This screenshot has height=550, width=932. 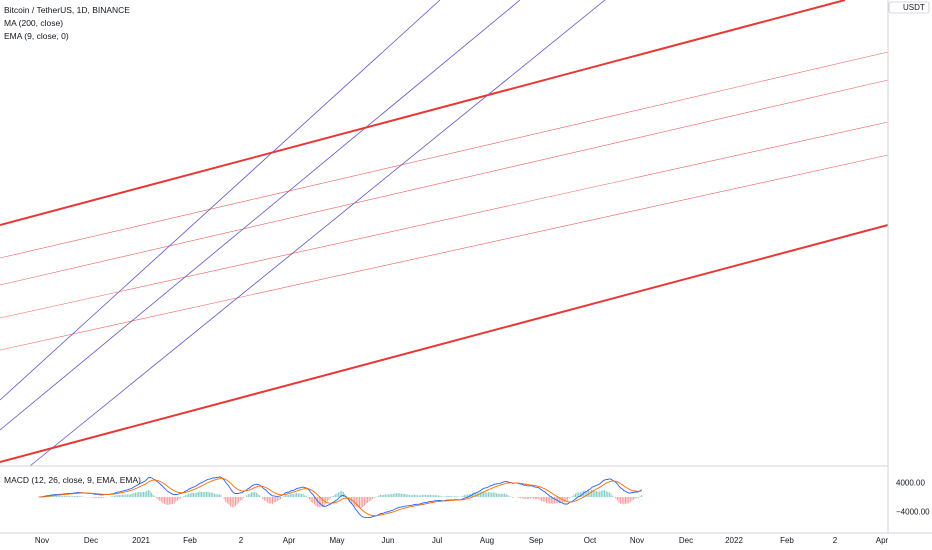 I want to click on time-tick-label: May, so click(x=336, y=540).